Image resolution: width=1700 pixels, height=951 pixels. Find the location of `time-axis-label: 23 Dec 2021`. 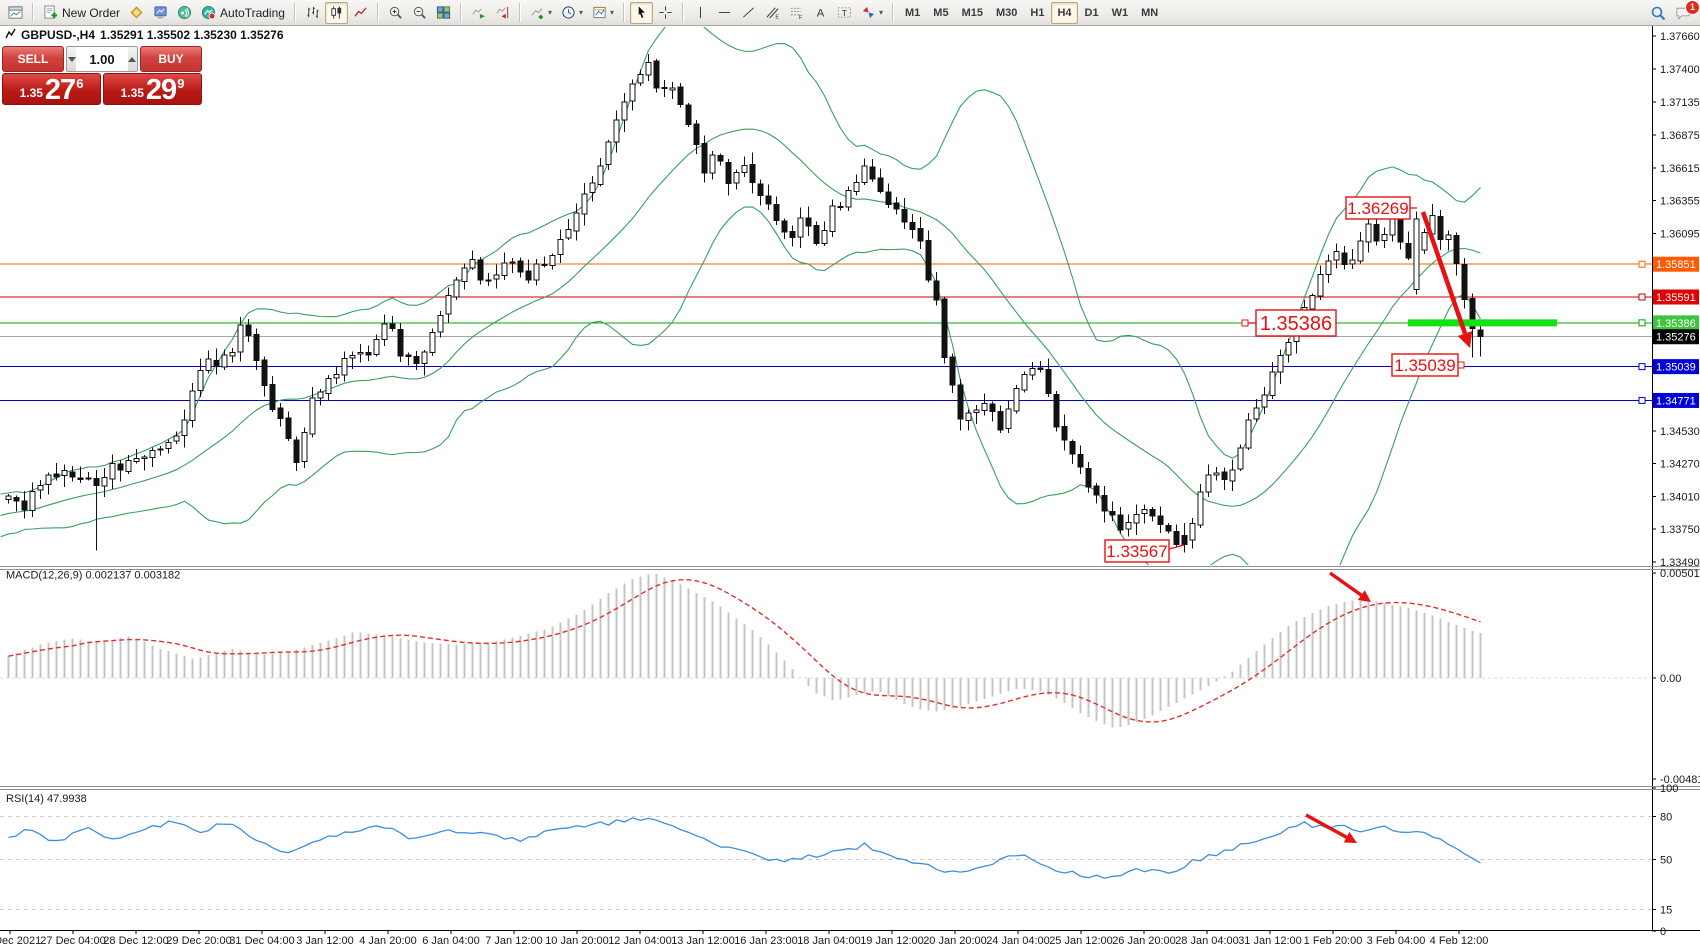

time-axis-label: 23 Dec 2021 is located at coordinates (20, 941).